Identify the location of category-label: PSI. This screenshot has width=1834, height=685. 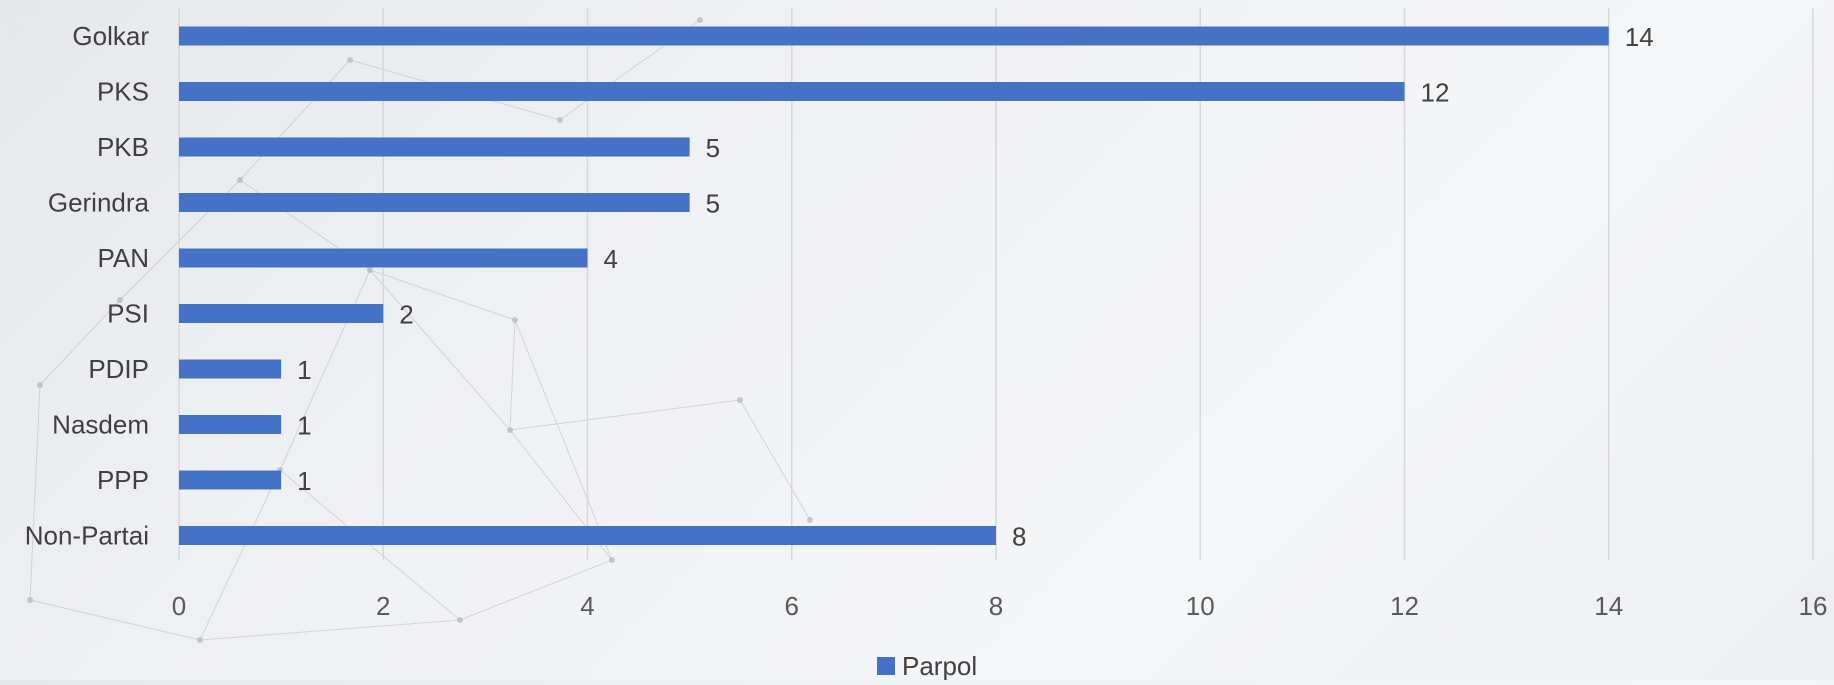
(128, 314).